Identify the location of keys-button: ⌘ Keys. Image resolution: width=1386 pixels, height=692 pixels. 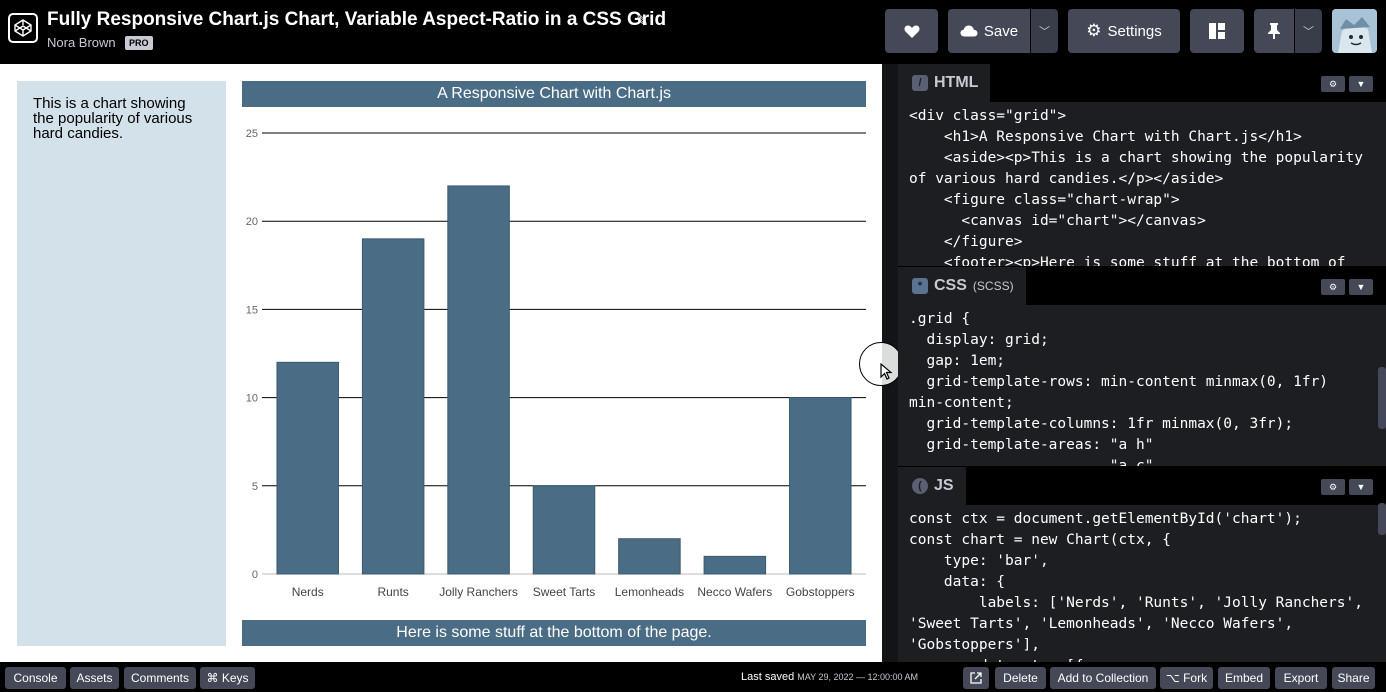
(227, 678).